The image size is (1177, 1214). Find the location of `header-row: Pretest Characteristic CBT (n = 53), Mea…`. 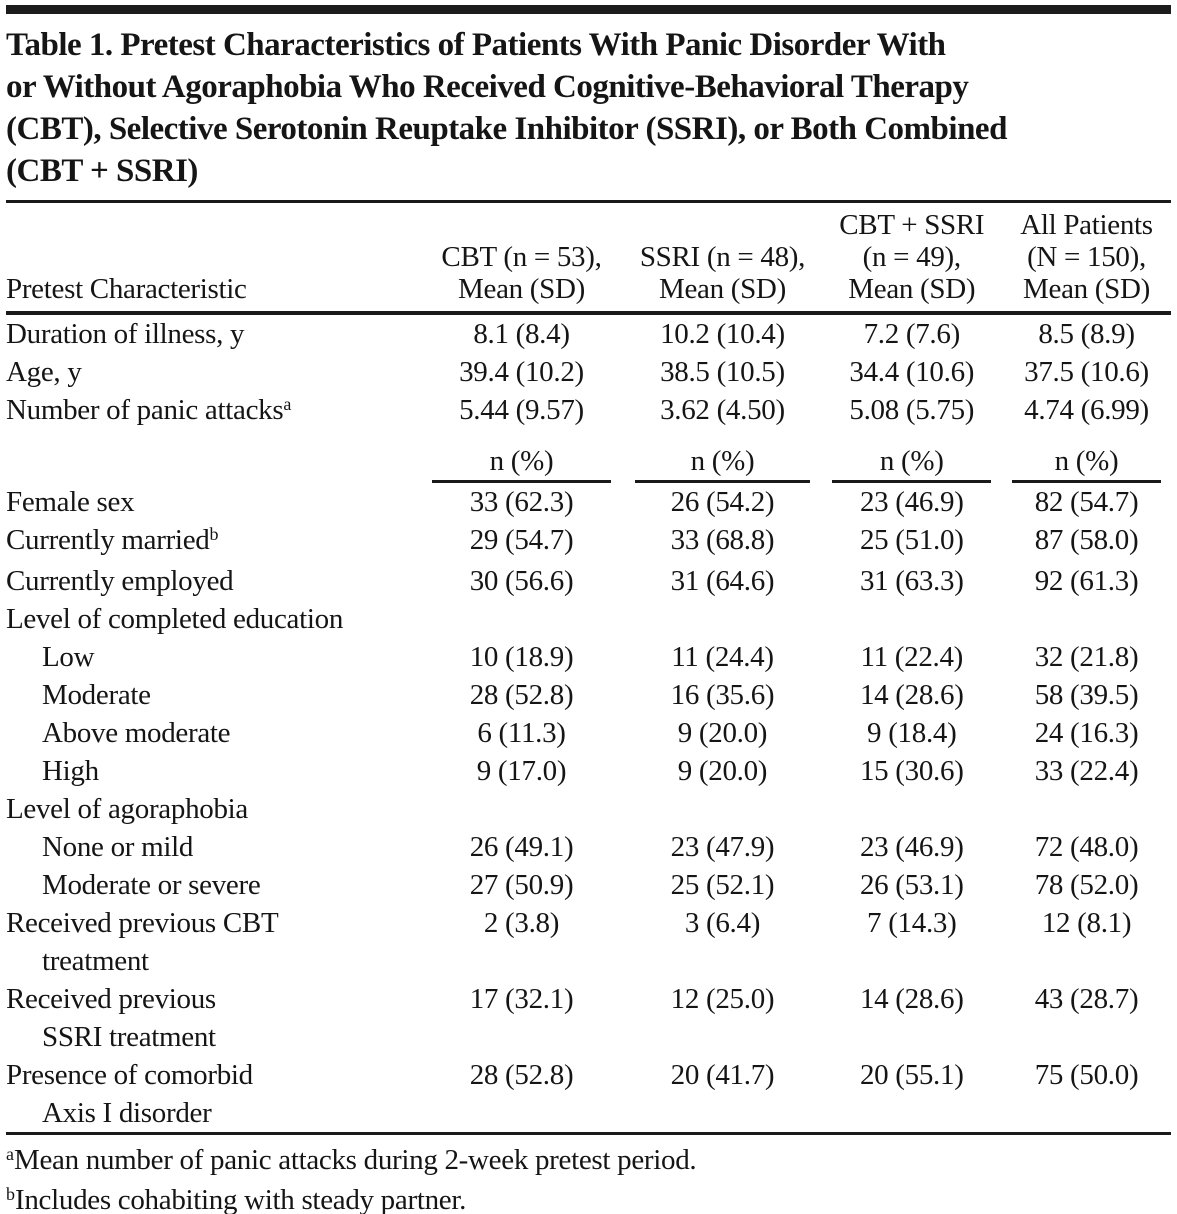

header-row: Pretest Characteristic CBT (n = 53), Mea… is located at coordinates (588, 259).